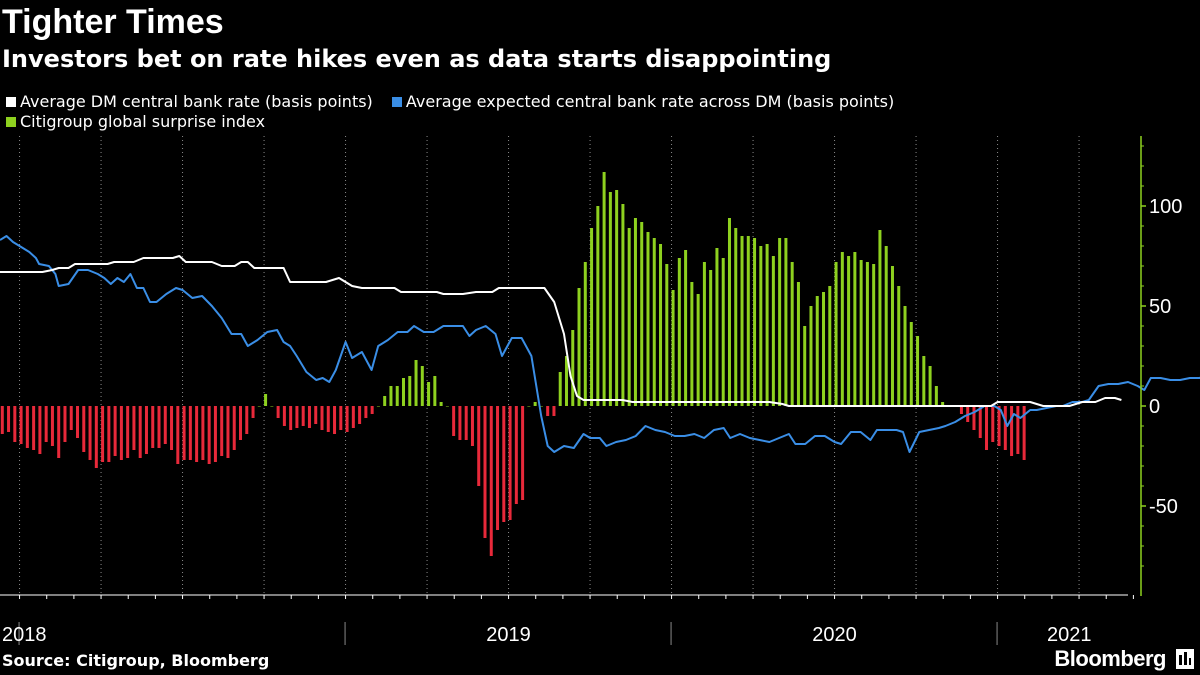  What do you see at coordinates (1160, 307) in the screenshot?
I see `y-tick-label-50: 50` at bounding box center [1160, 307].